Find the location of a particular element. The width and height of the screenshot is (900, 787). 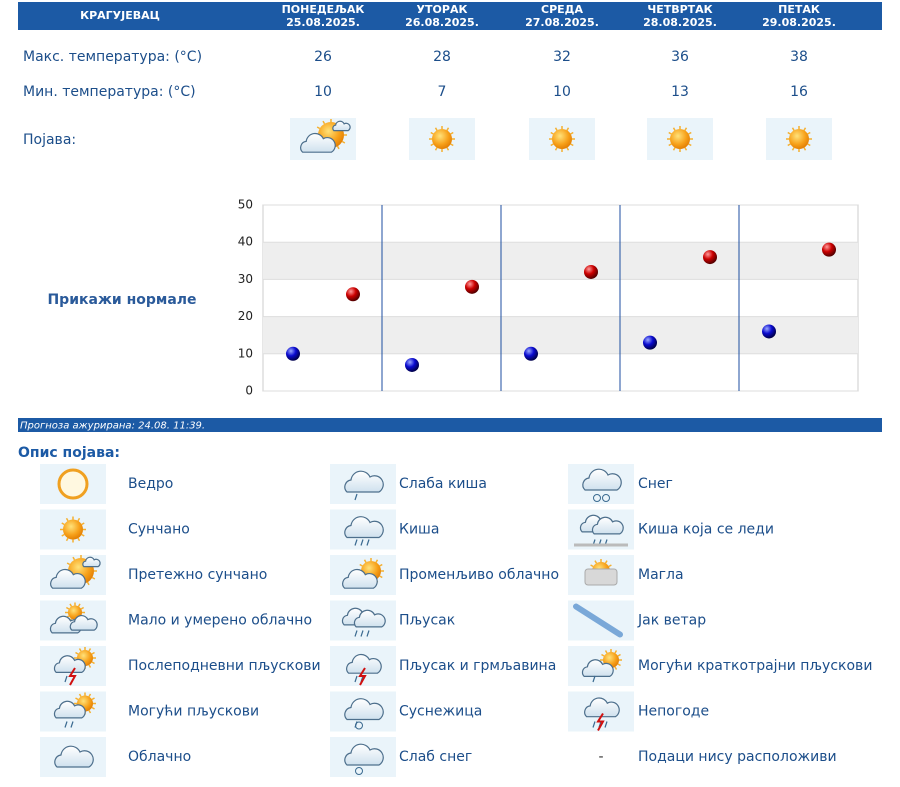

bolt is located at coordinates (600, 721).